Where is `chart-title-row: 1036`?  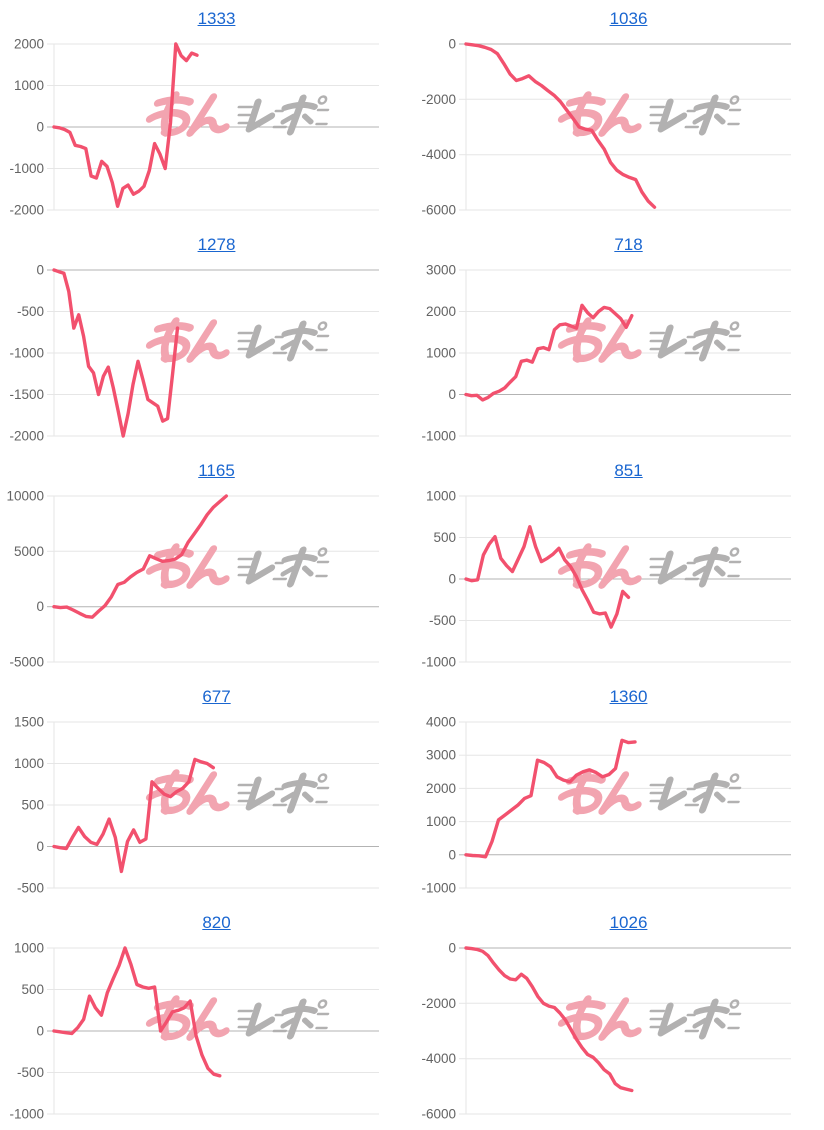 chart-title-row: 1036 is located at coordinates (628, 18).